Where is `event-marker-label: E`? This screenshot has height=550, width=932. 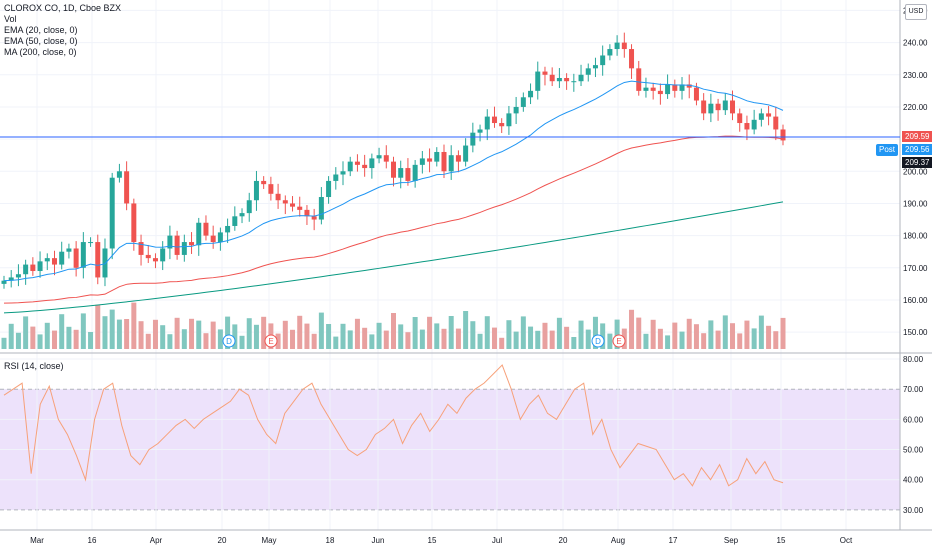
event-marker-label: E is located at coordinates (618, 341).